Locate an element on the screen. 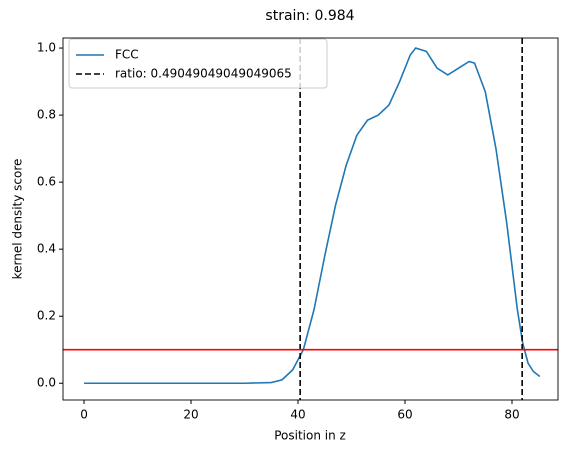 This screenshot has height=454, width=567. legend-label: FCC is located at coordinates (127, 55).